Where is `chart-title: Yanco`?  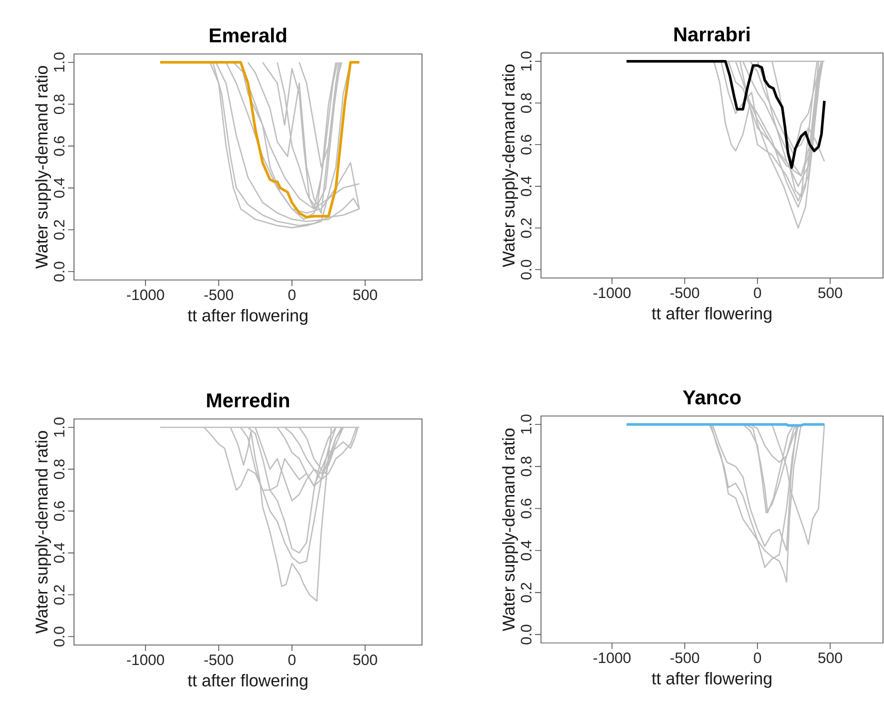 chart-title: Yanco is located at coordinates (711, 397).